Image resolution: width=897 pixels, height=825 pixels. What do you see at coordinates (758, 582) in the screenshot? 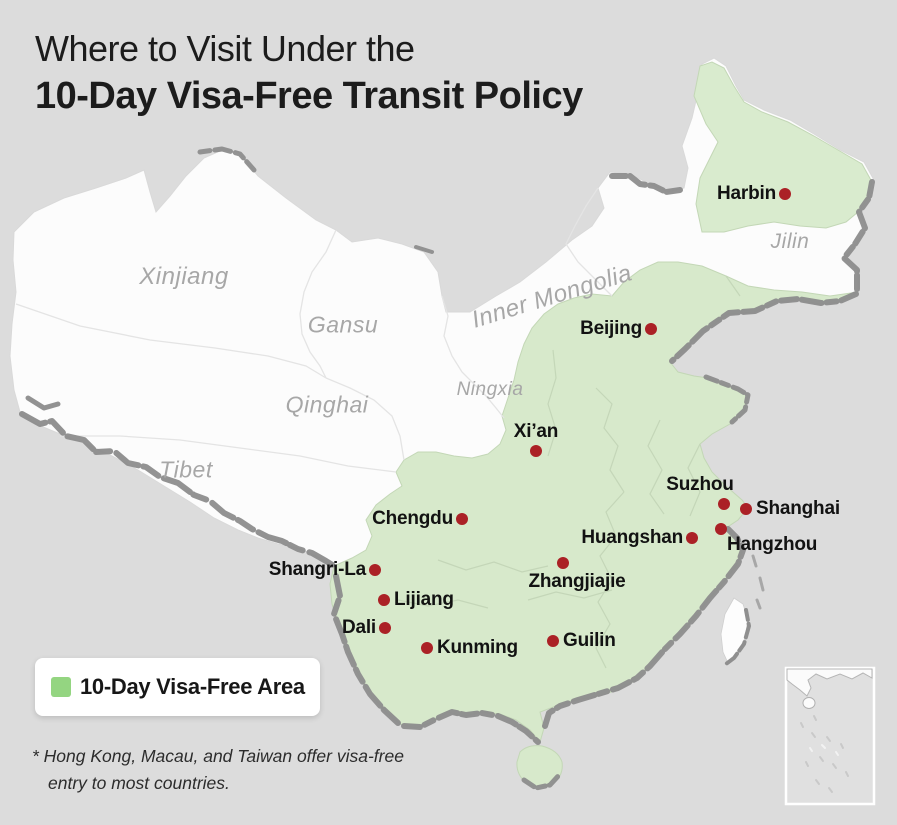
I see `coastal-islets` at bounding box center [758, 582].